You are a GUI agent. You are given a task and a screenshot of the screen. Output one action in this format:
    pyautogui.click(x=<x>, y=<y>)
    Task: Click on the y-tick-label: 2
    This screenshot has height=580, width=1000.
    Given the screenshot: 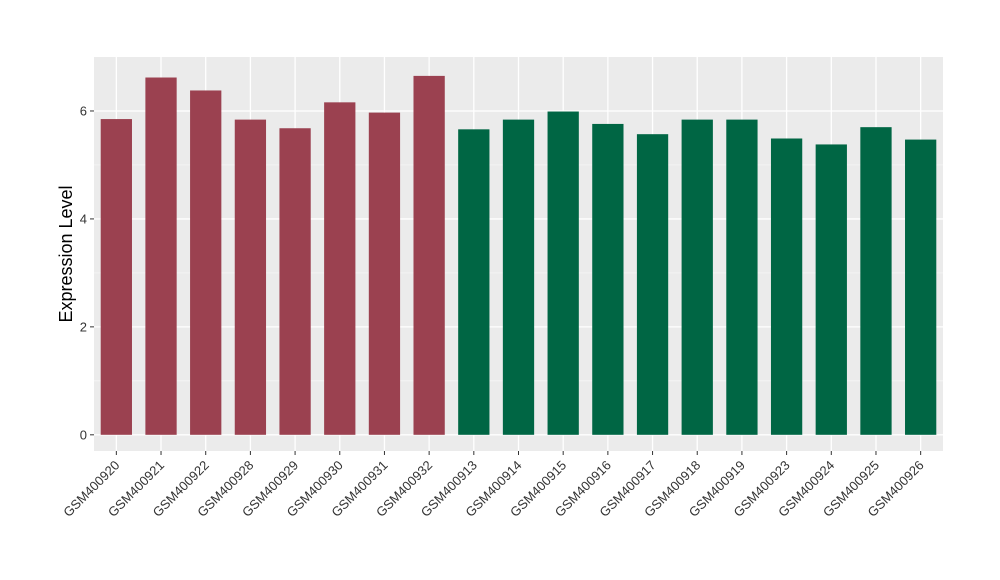 What is the action you would take?
    pyautogui.click(x=83, y=326)
    